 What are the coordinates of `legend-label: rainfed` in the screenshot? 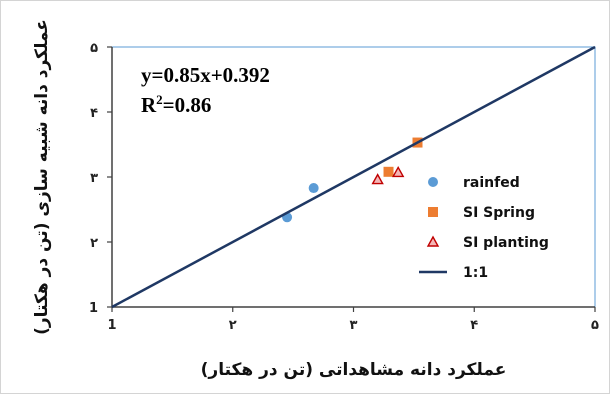 It's located at (491, 183).